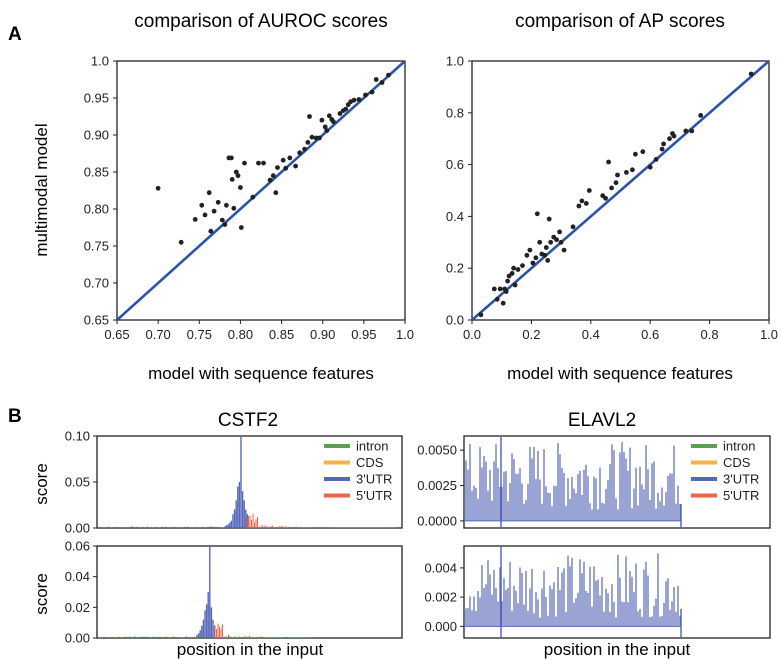 The height and width of the screenshot is (660, 781). I want to click on cstf2-bottom-ytick-label: 0.00, so click(77, 638).